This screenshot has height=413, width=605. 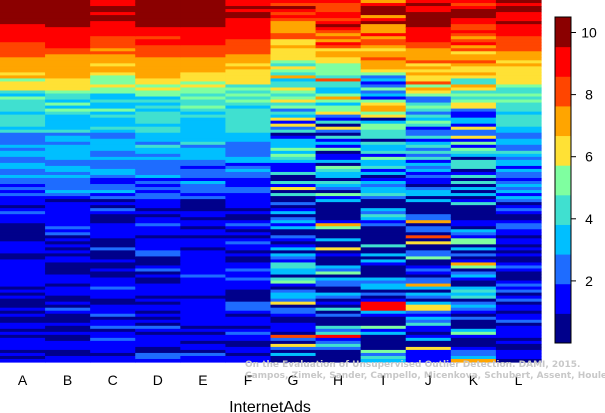 What do you see at coordinates (519, 380) in the screenshot?
I see `column-label-l: L` at bounding box center [519, 380].